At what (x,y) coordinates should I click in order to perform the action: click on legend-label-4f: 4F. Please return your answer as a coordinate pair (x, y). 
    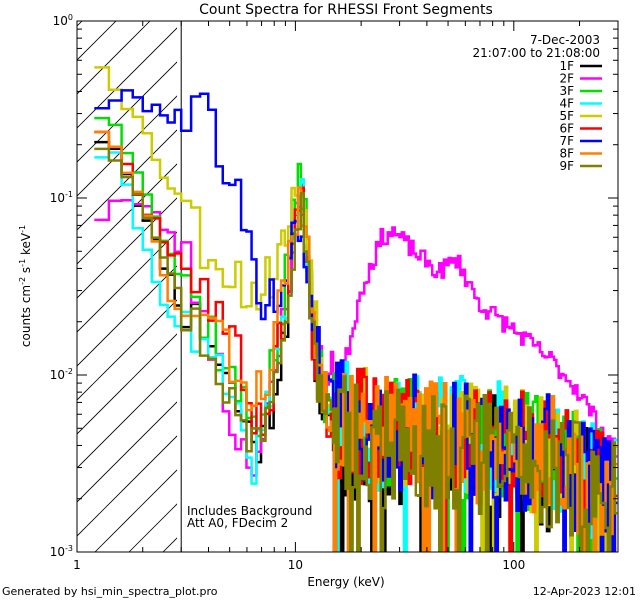
    Looking at the image, I should click on (566, 104).